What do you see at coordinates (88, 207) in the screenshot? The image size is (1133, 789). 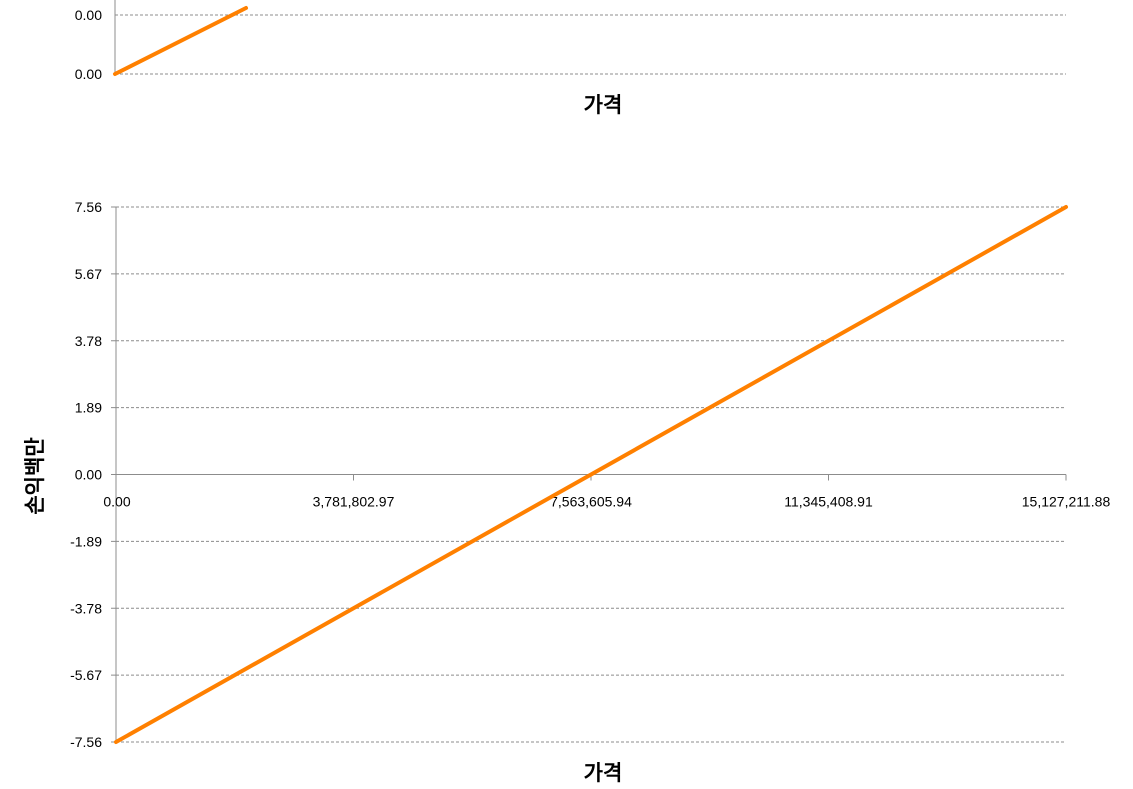 I see `main-chart-y-tick-label: 7.56` at bounding box center [88, 207].